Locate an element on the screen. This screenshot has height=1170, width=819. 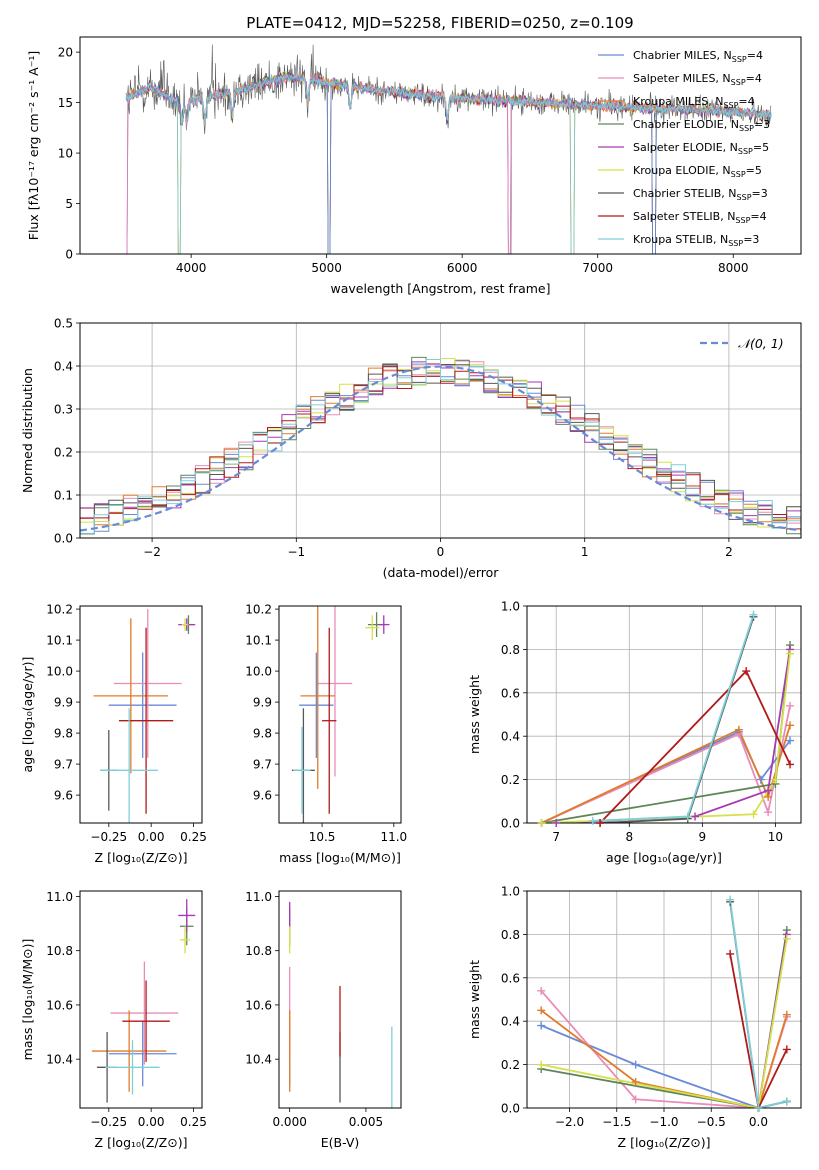
x-axis-label: (data-model)/error is located at coordinates (441, 572).